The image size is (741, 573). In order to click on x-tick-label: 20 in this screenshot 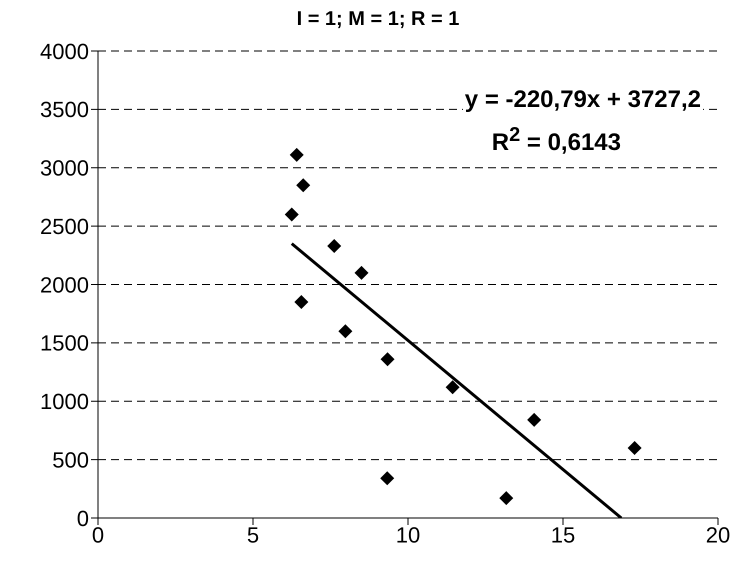, I will do `click(718, 535)`.